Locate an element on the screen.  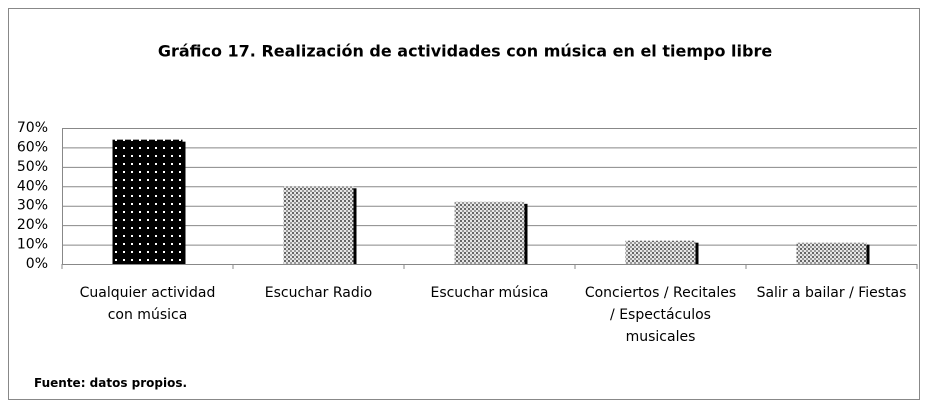
y-tick-label: 30% is located at coordinates (32, 206).